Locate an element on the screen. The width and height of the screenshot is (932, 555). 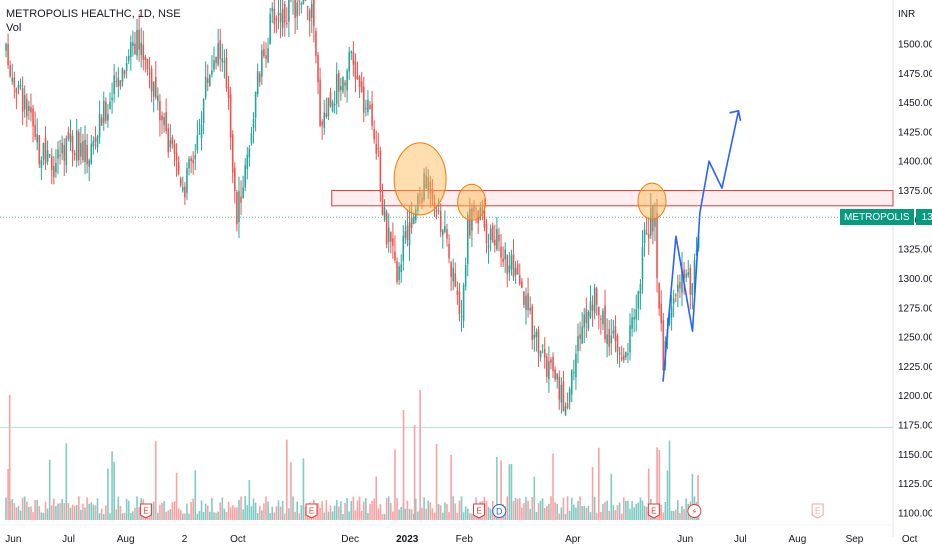
highlight-circle is located at coordinates (652, 201).